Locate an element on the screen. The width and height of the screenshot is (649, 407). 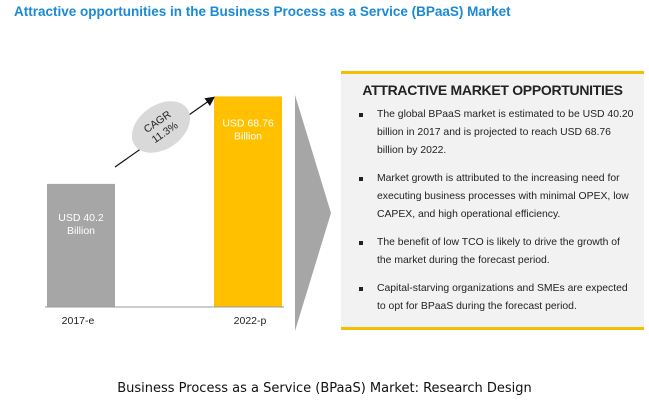
panel-heading: ATTRACTIVE MARKET OPPORTUNITIES is located at coordinates (492, 90).